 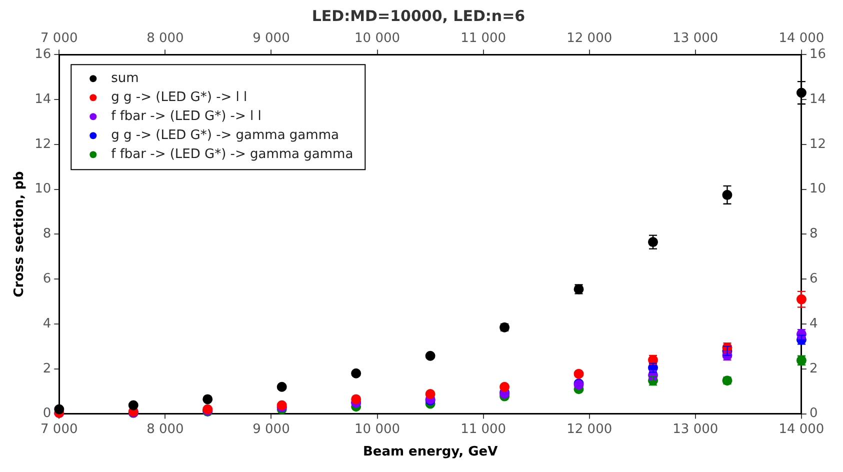 I want to click on x2-tick-label: 11 000, so click(x=483, y=38).